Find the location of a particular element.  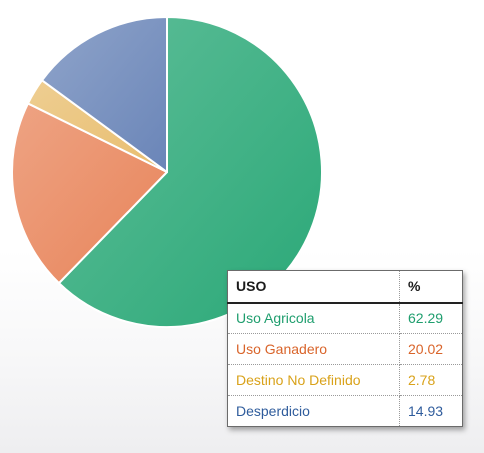

legend-value: 62.29 is located at coordinates (431, 318).